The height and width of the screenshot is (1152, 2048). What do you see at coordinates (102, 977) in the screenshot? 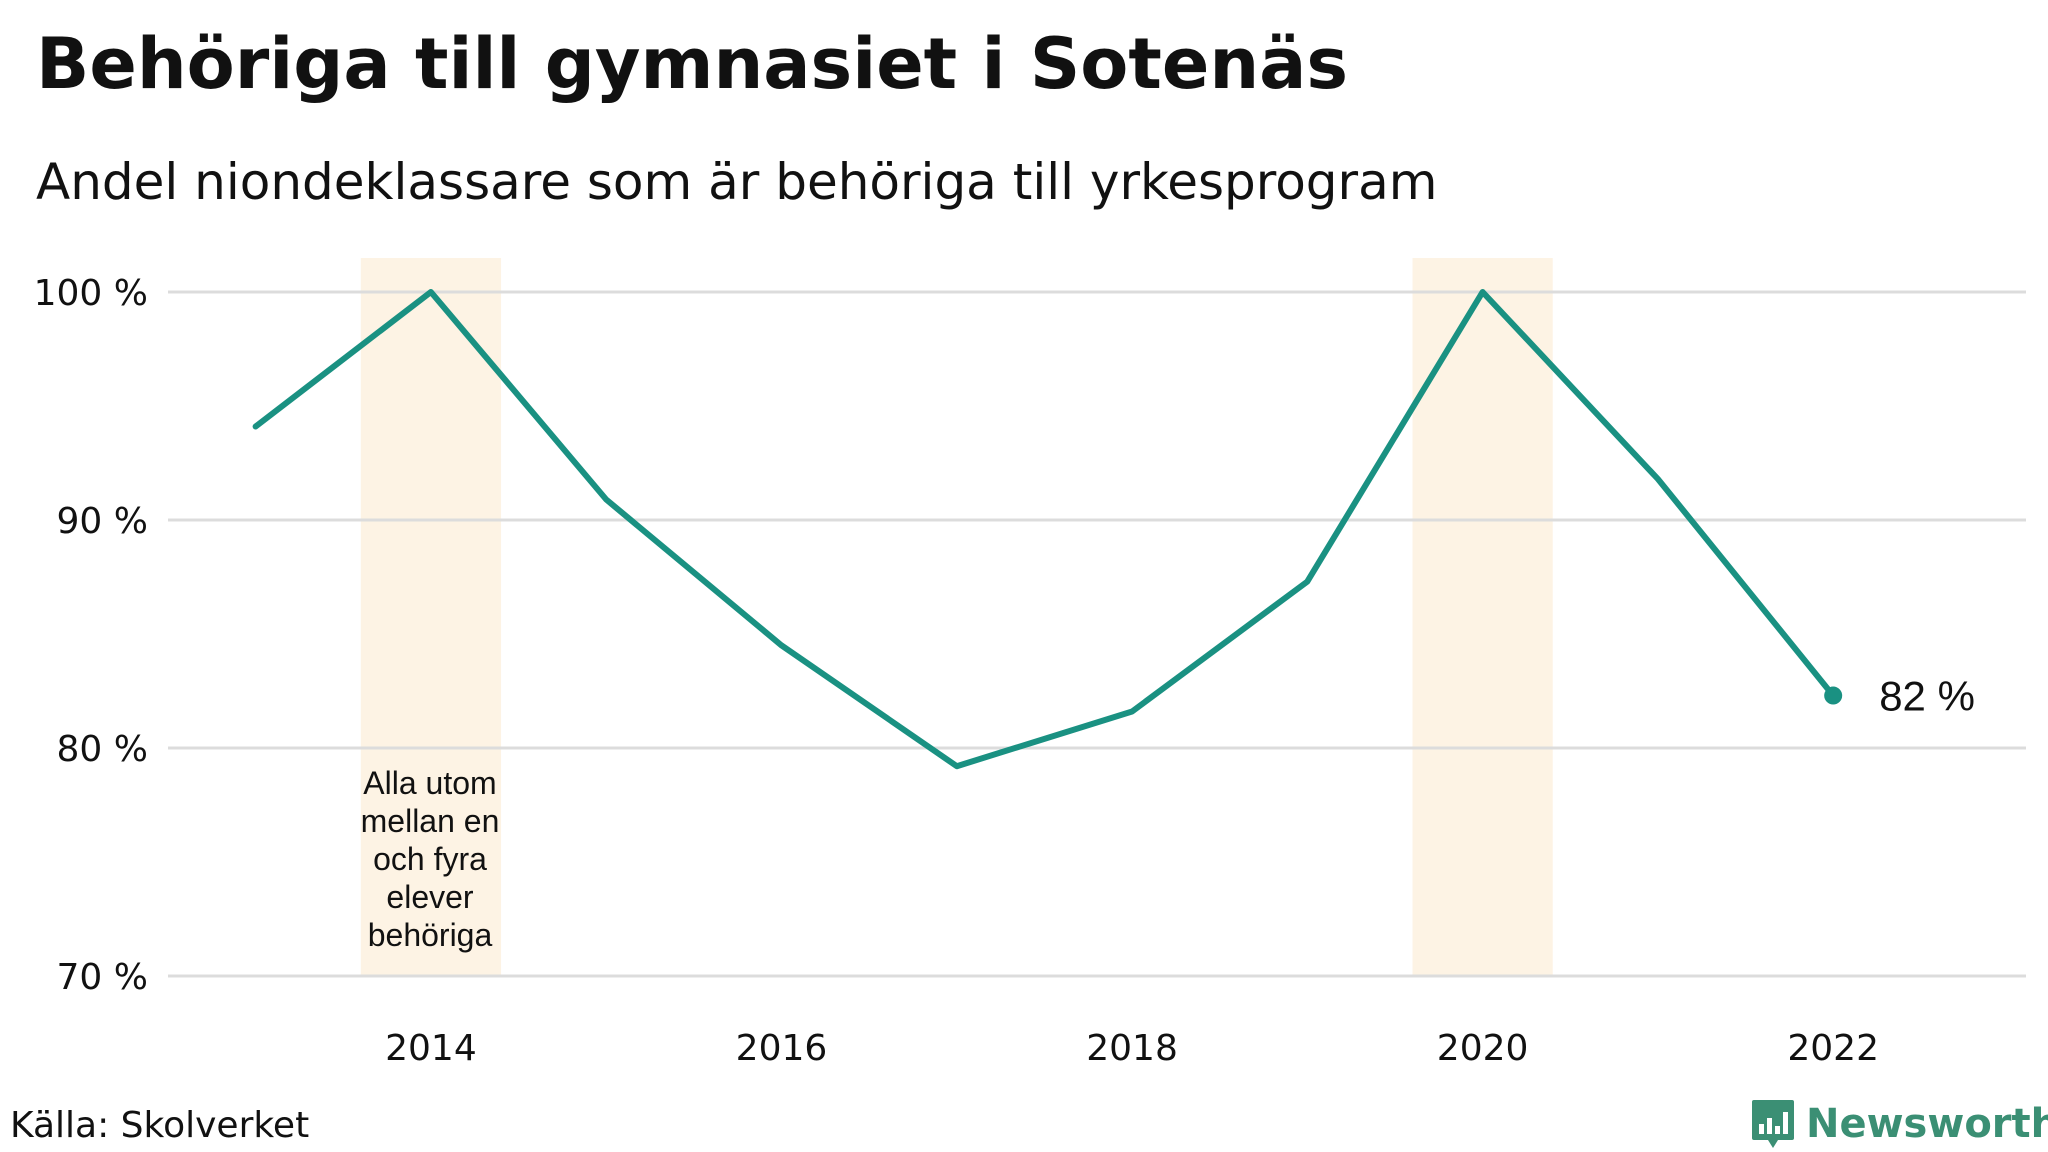
I see `y-tick-label: 70 %` at bounding box center [102, 977].